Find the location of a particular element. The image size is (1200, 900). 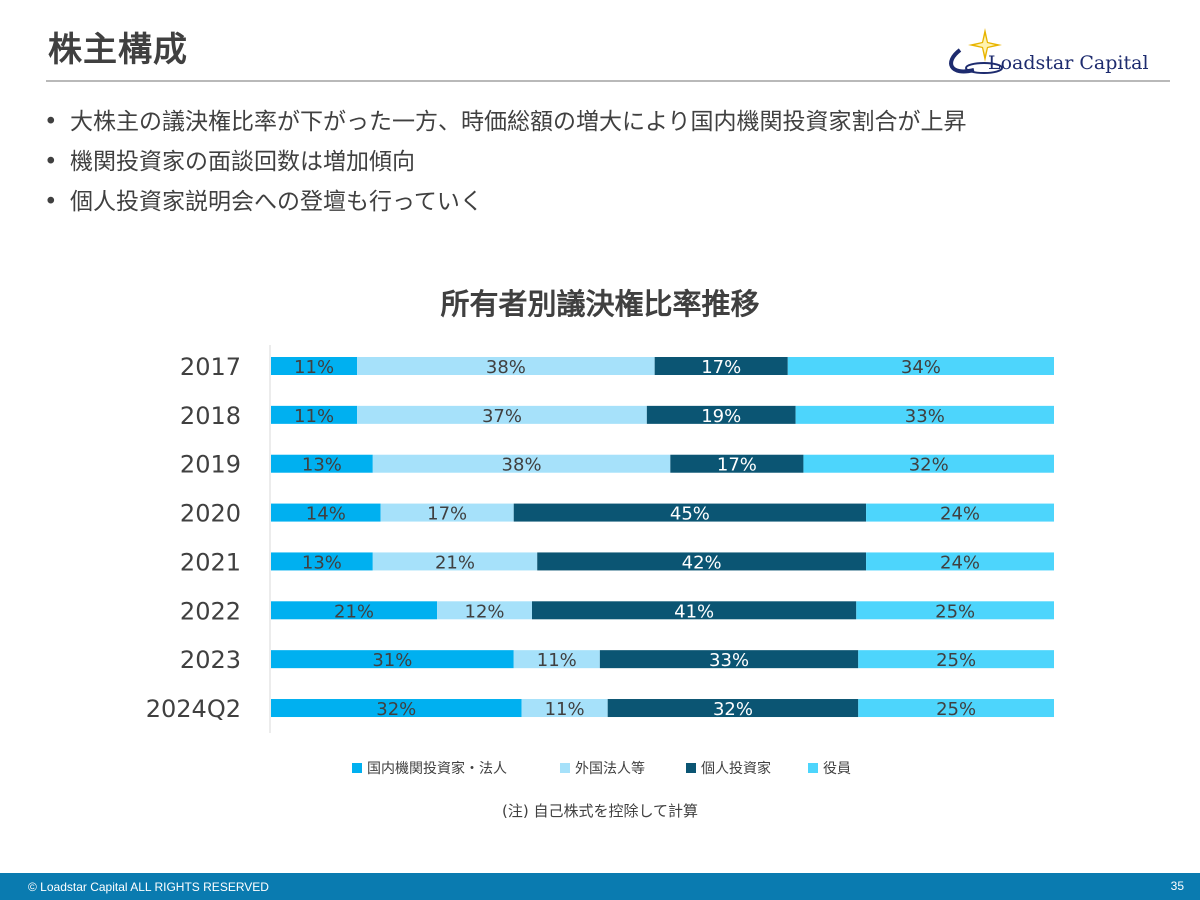

y-tick-label: 2018 is located at coordinates (210, 416).